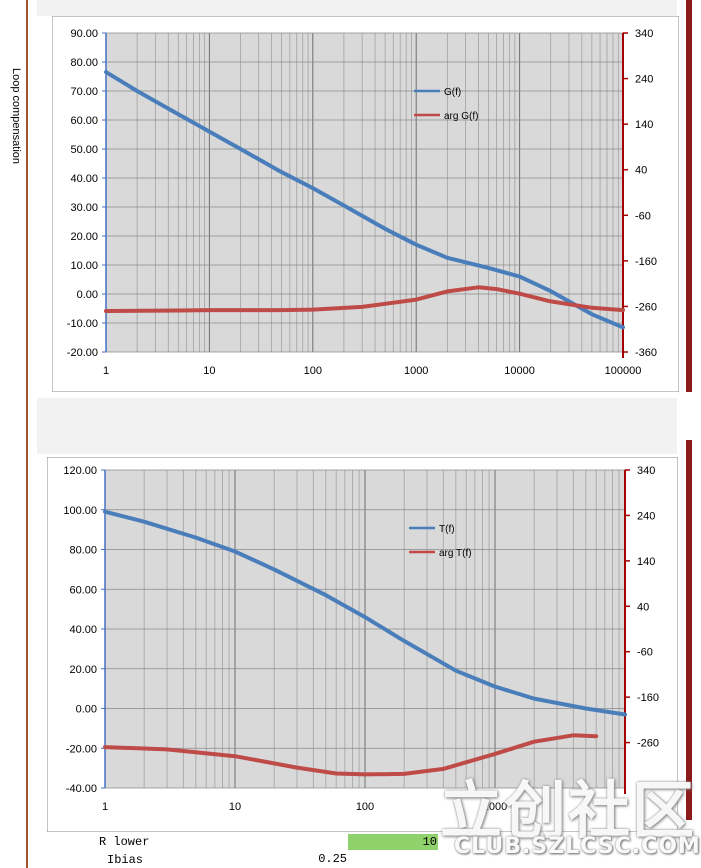  What do you see at coordinates (332, 859) in the screenshot?
I see `ibias-value: 0.25` at bounding box center [332, 859].